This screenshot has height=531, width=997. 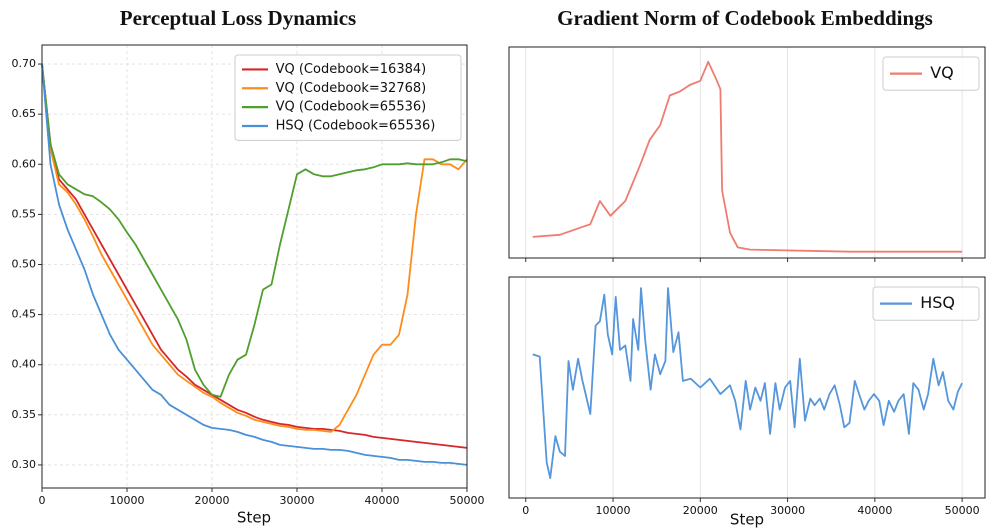 I want to click on y-tick-label: 0.50, so click(x=24, y=263).